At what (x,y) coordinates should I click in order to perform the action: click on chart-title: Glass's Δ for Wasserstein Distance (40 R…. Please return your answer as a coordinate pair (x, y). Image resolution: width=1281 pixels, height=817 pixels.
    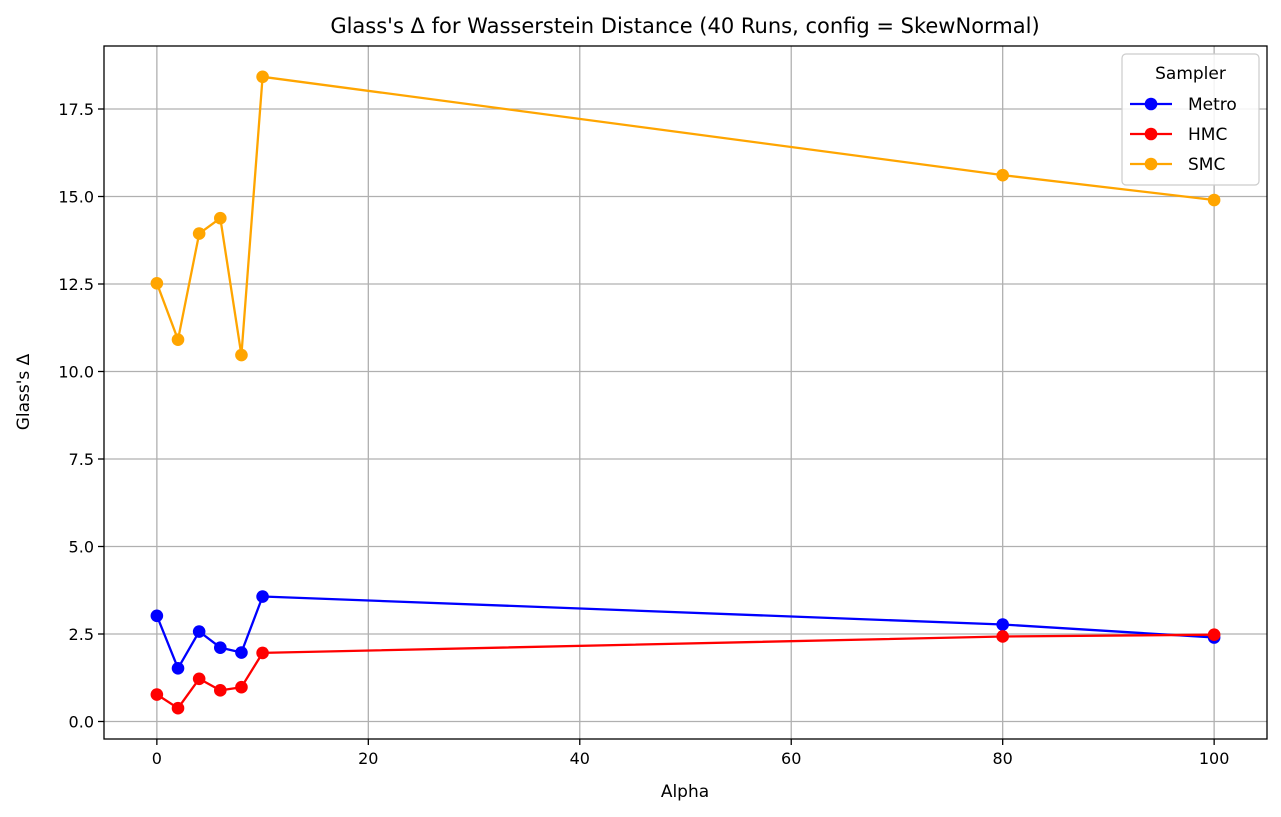
    Looking at the image, I should click on (684, 26).